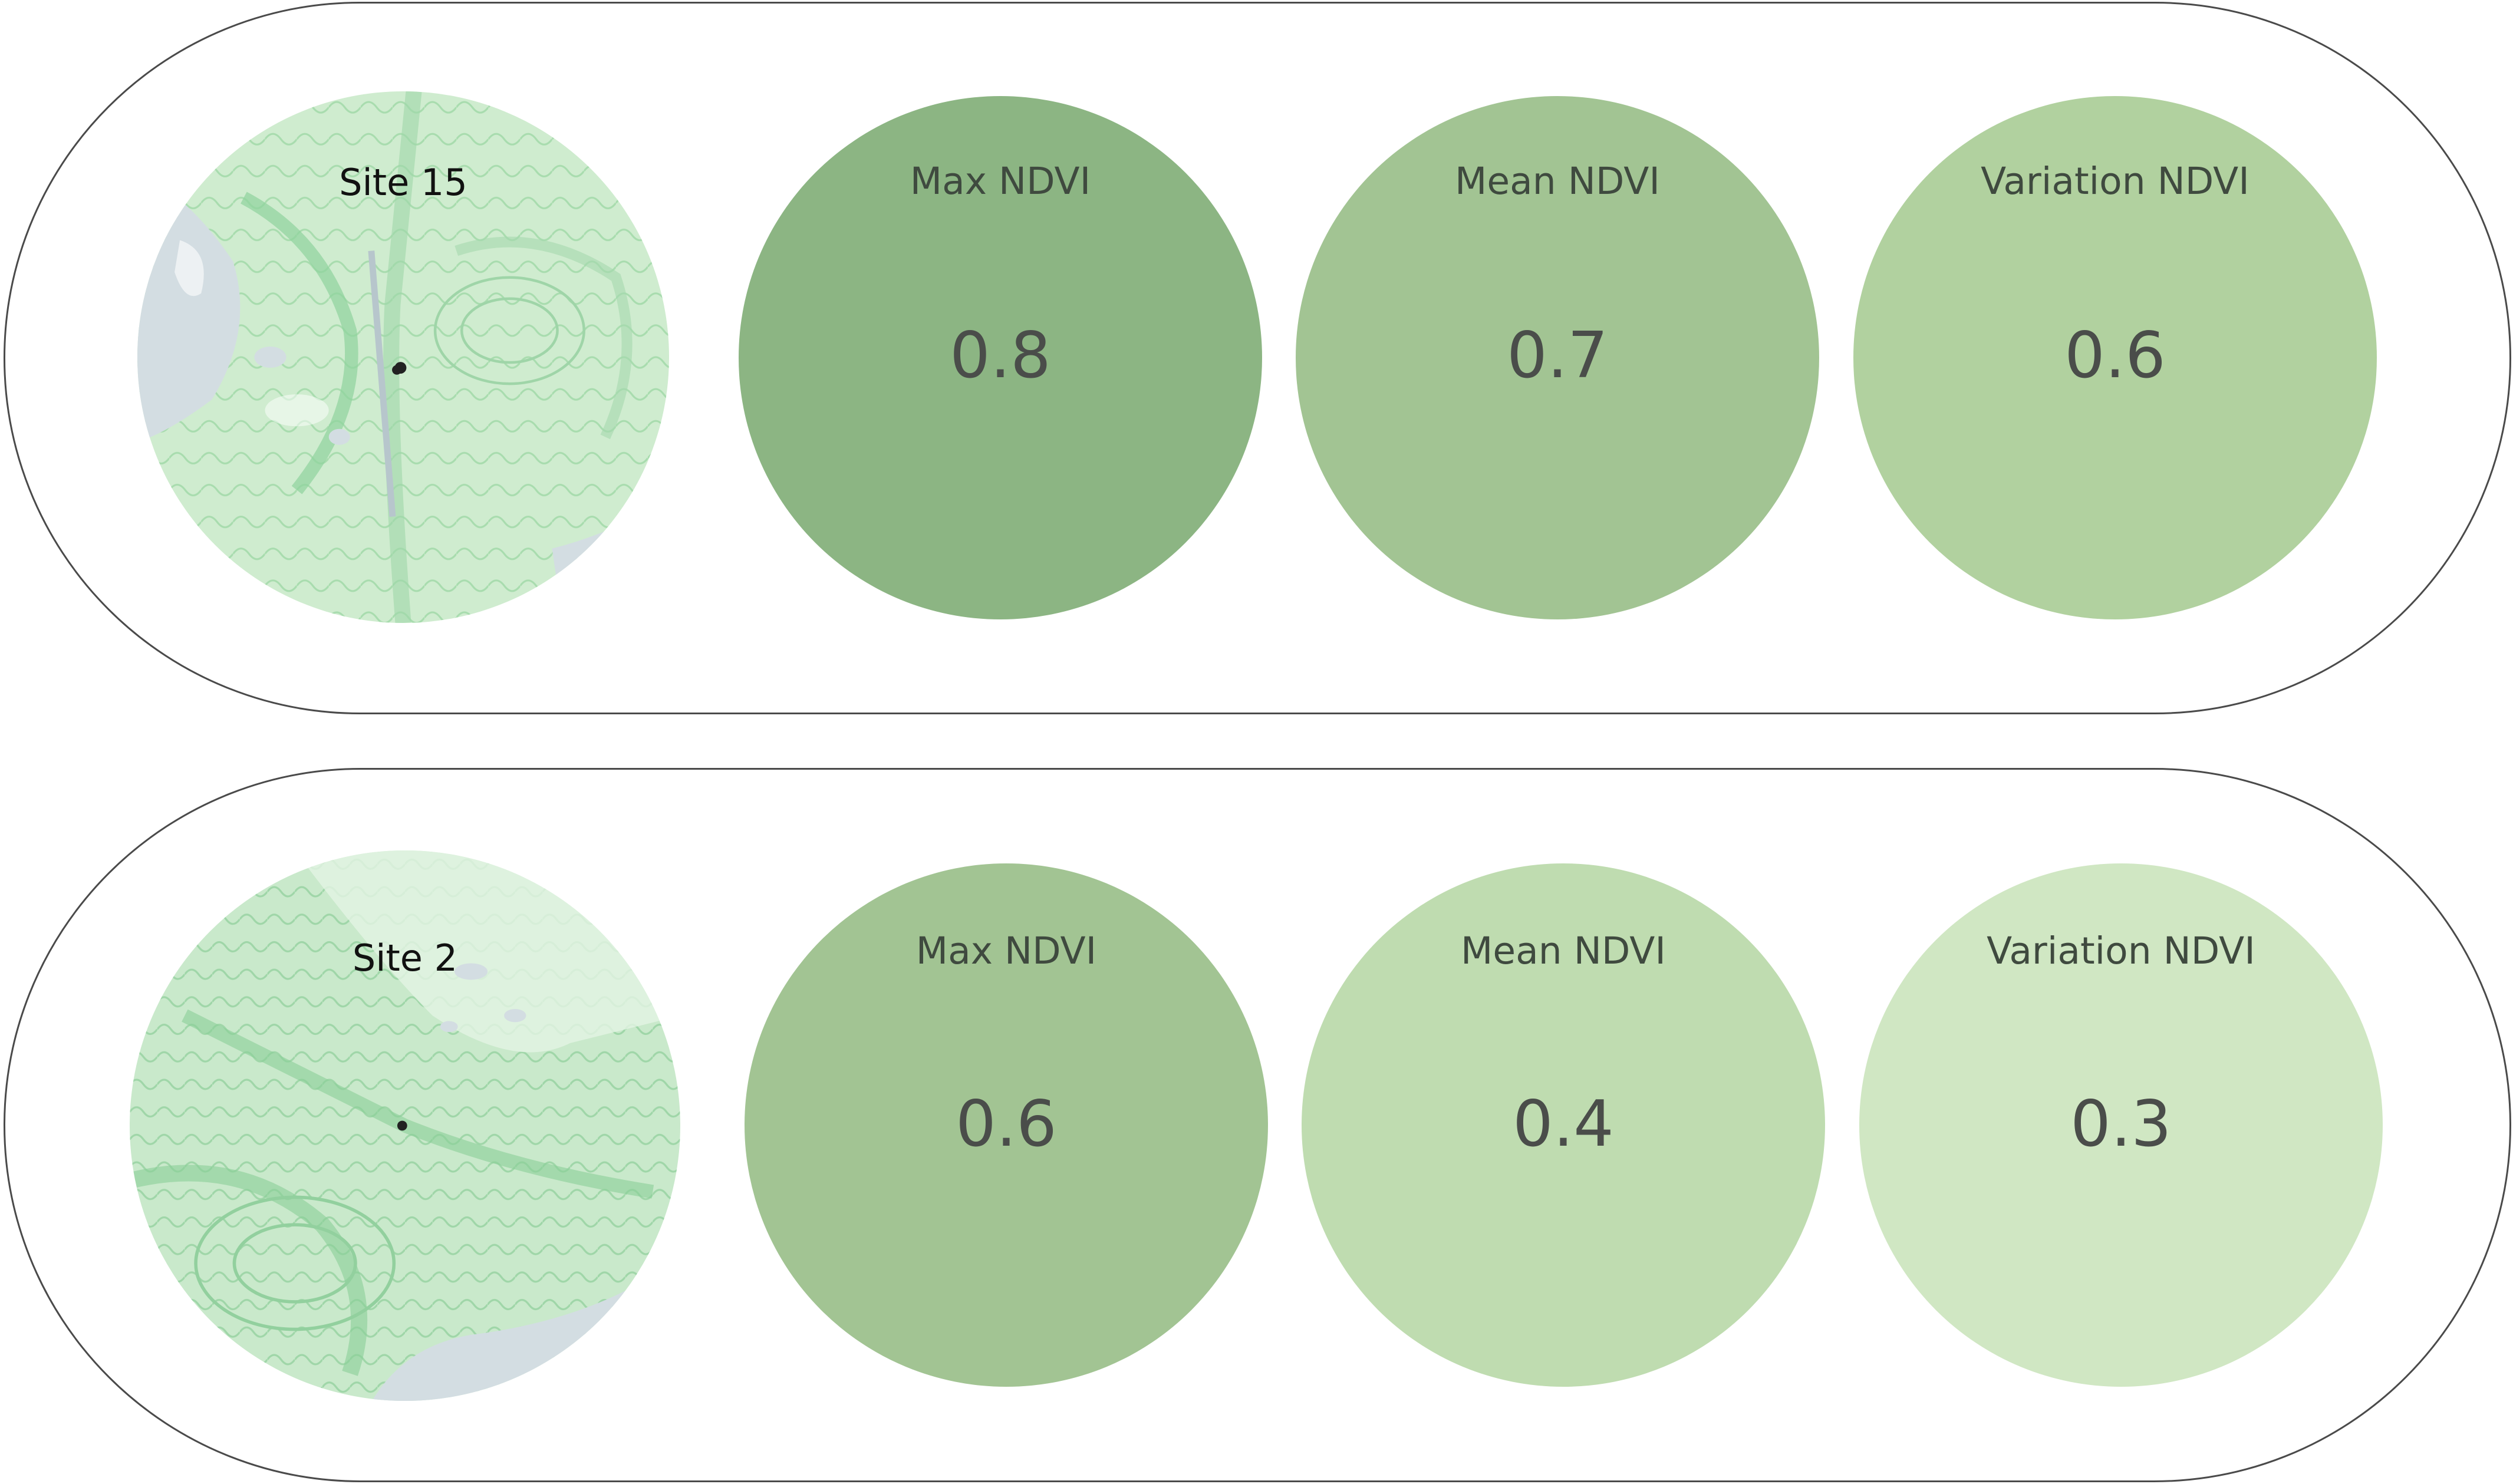  I want to click on mean-ndvi-circle-site-15: Mean NDVI 0.7, so click(1557, 358).